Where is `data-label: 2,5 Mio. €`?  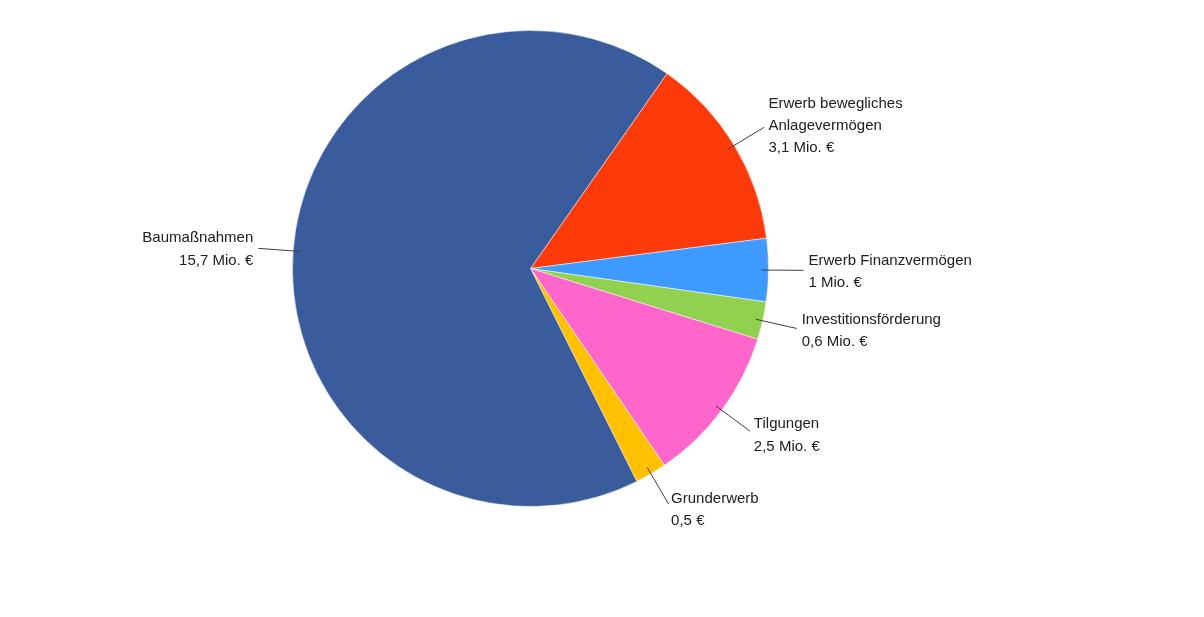 data-label: 2,5 Mio. € is located at coordinates (787, 445).